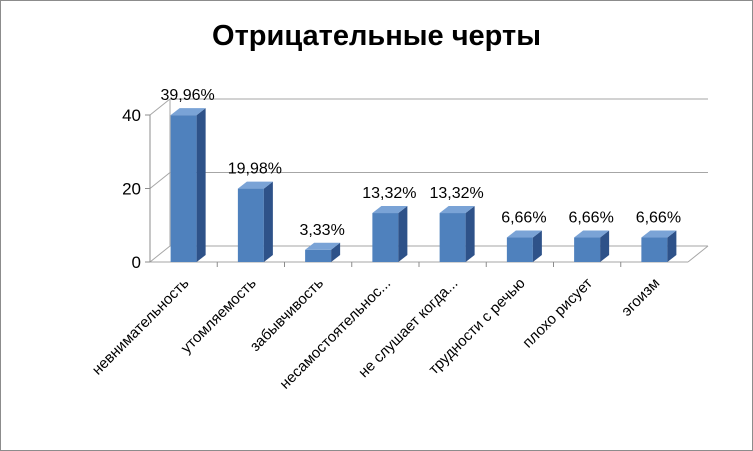  I want to click on data-label: 39,96%, so click(187, 95).